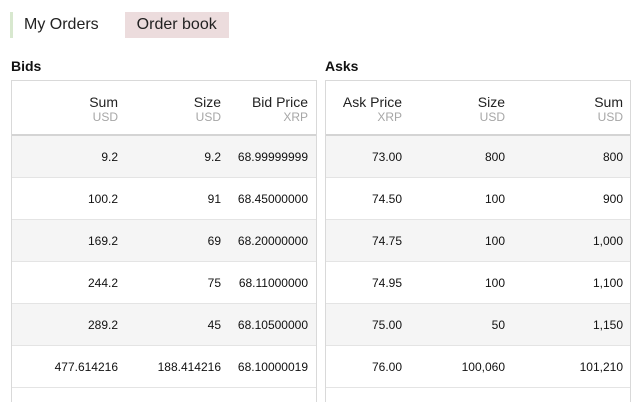 The width and height of the screenshot is (640, 402). What do you see at coordinates (342, 66) in the screenshot?
I see `asks-title: Asks` at bounding box center [342, 66].